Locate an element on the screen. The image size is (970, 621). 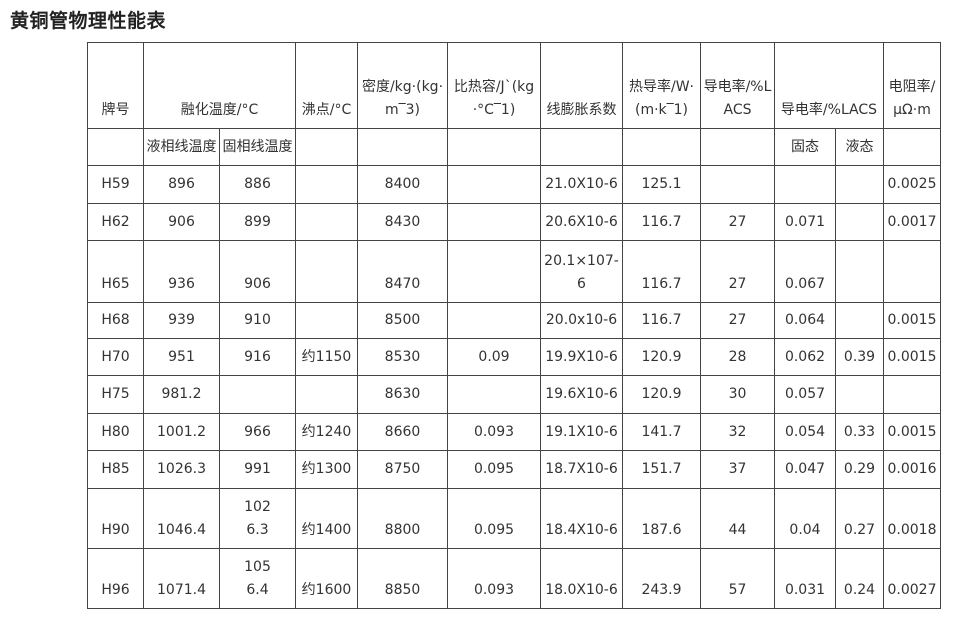
table-cell: H90 is located at coordinates (115, 518).